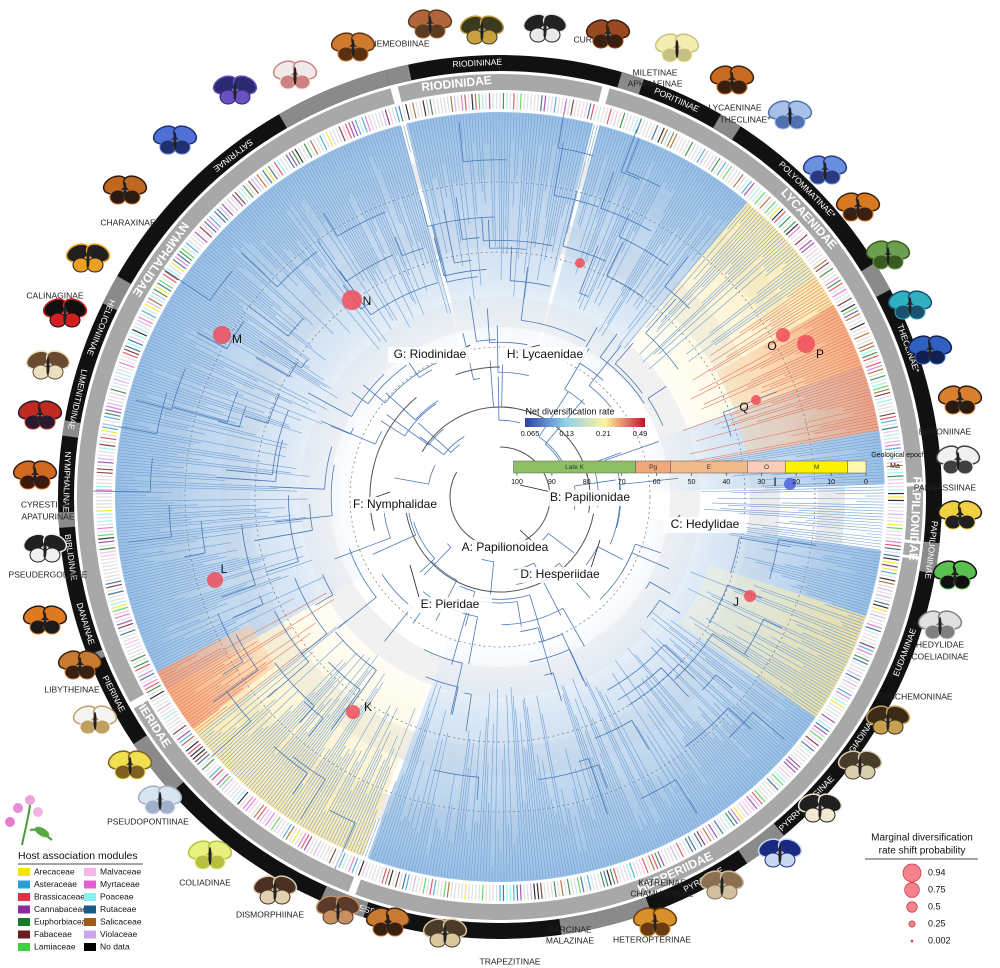 This screenshot has height=968, width=1000. What do you see at coordinates (566, 433) in the screenshot?
I see `rate-tick-label: 0.13` at bounding box center [566, 433].